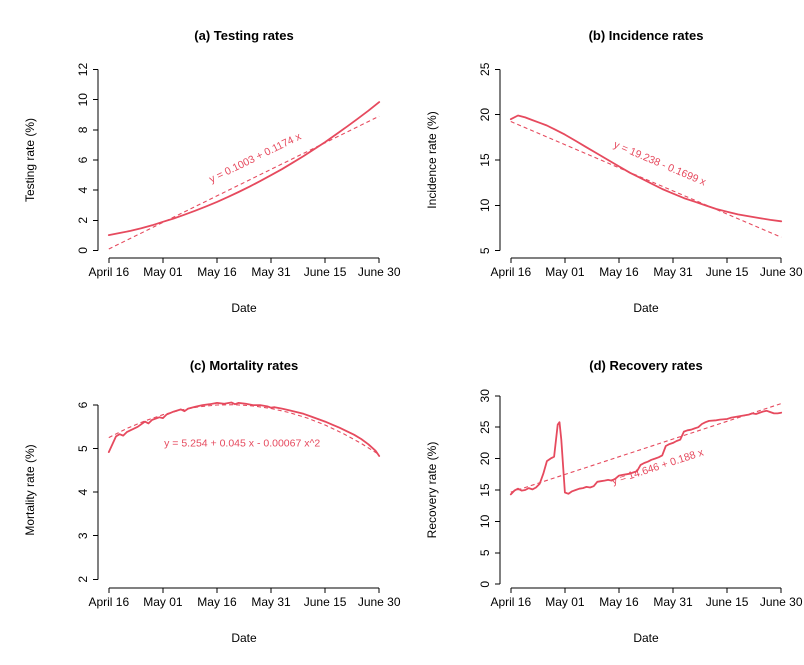 The height and width of the screenshot is (665, 804). What do you see at coordinates (243, 35) in the screenshot?
I see `panel-title: (a) Testing rates` at bounding box center [243, 35].